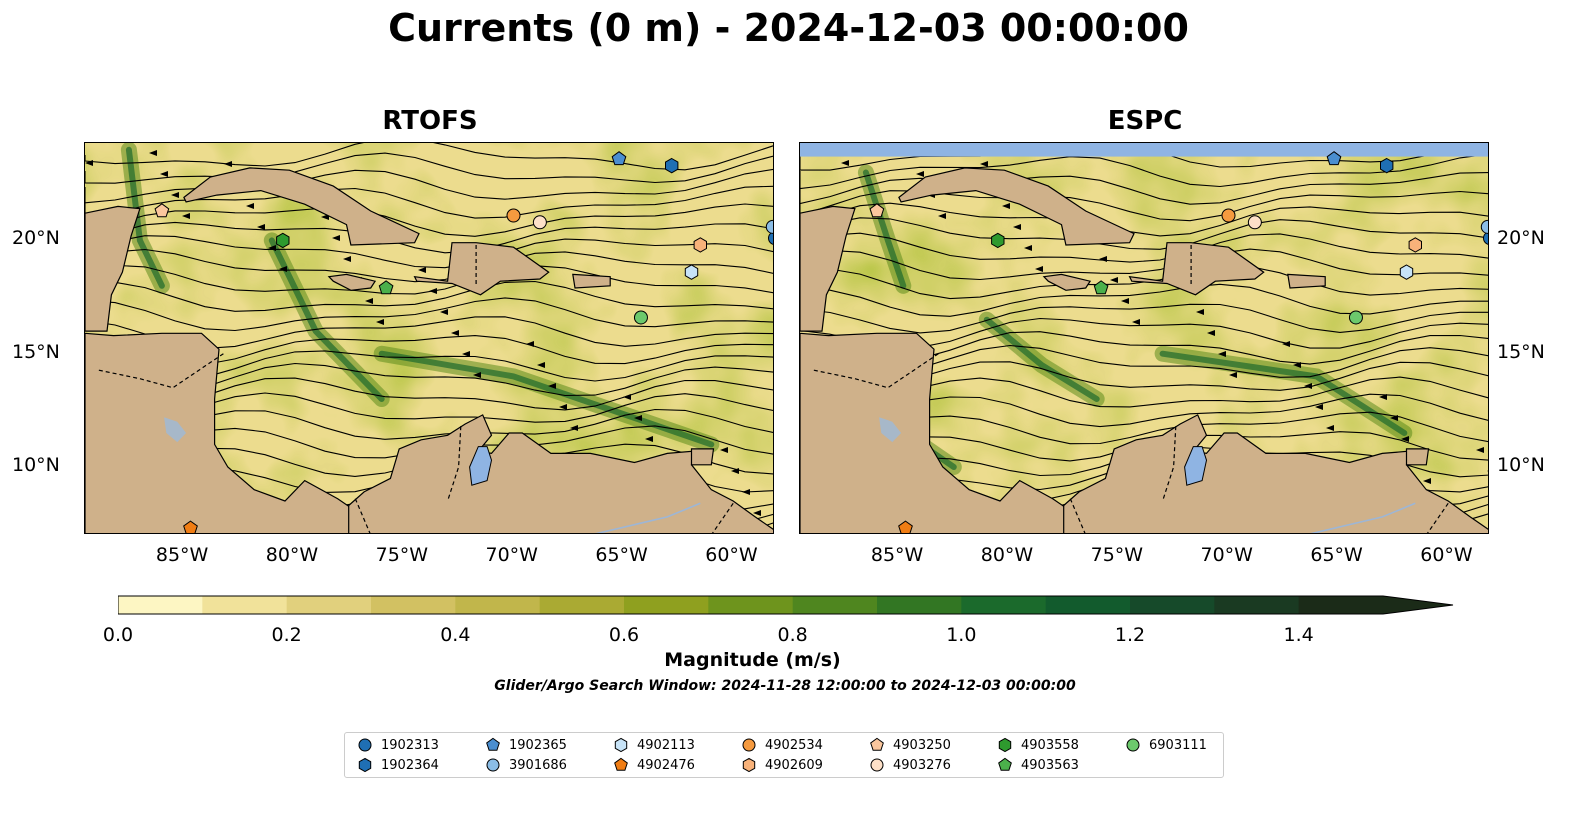  What do you see at coordinates (1298, 635) in the screenshot?
I see `colorbar-tick-label: 1.4` at bounding box center [1298, 635].